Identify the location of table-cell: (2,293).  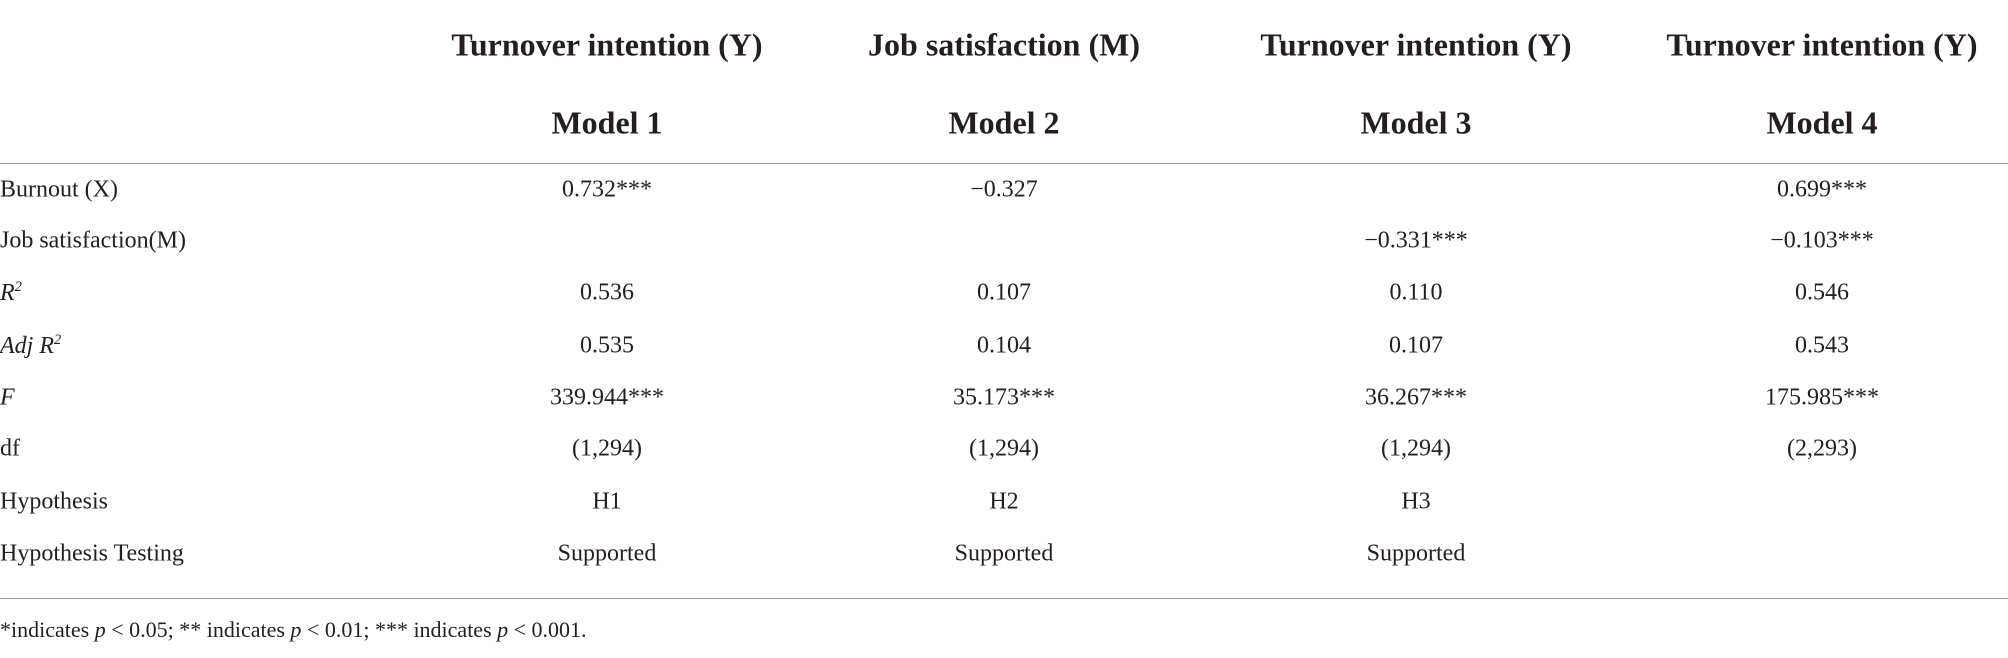
(1822, 448).